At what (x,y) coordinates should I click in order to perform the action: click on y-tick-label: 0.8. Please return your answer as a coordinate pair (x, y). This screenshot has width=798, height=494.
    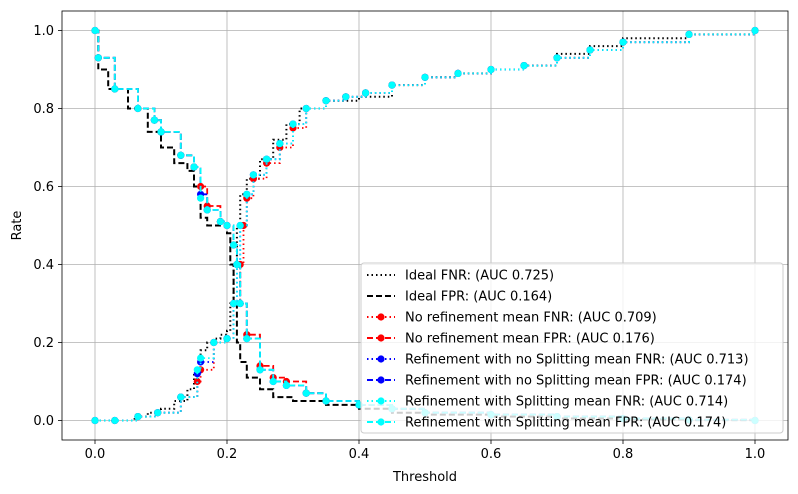
    Looking at the image, I should click on (43, 109).